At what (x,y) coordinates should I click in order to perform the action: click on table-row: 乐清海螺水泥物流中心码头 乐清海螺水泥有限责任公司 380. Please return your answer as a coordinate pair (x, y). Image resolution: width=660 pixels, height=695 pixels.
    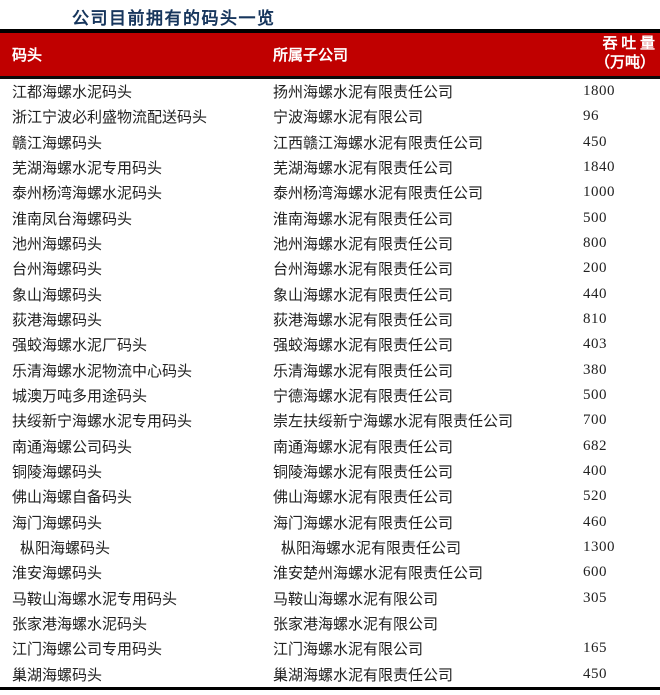
    Looking at the image, I should click on (330, 370).